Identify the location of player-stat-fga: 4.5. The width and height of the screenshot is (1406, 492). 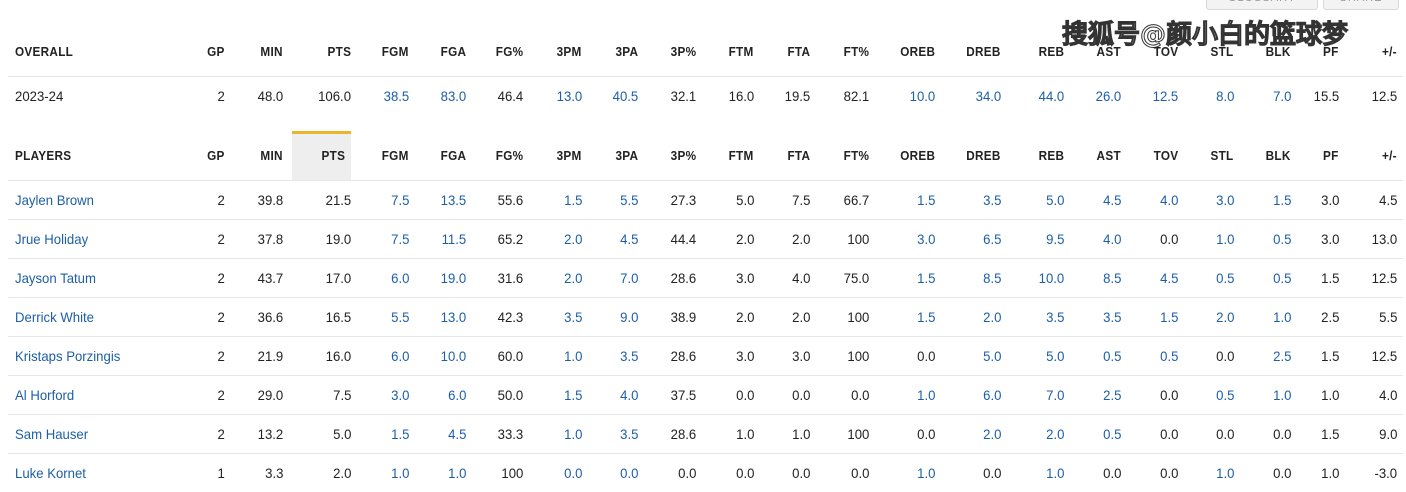
(456, 434).